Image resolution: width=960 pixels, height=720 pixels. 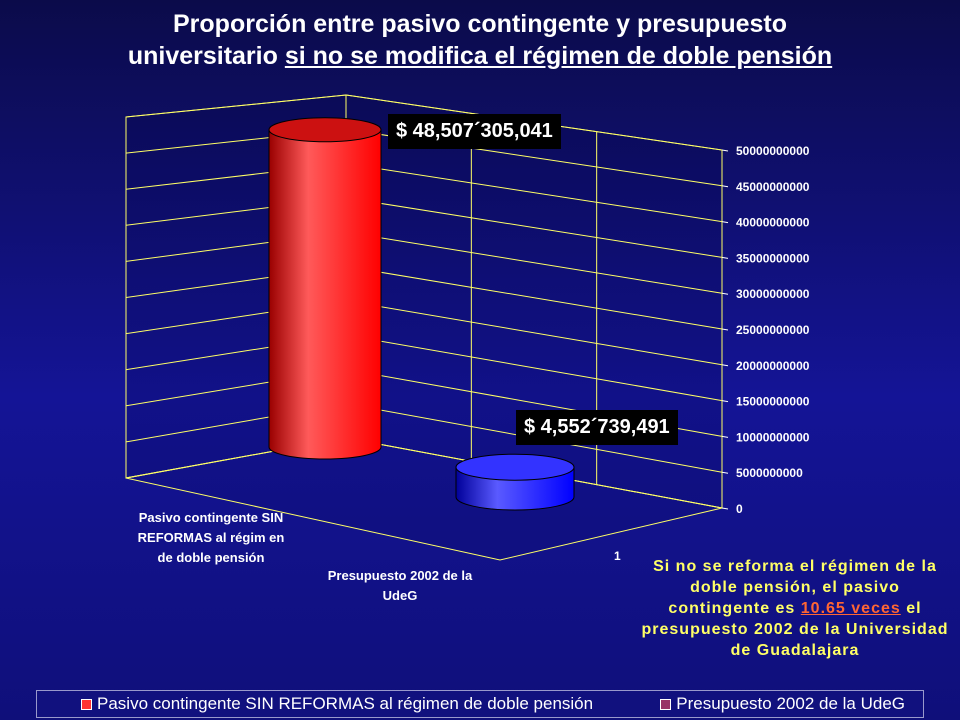 What do you see at coordinates (773, 151) in the screenshot?
I see `tick-label-10: 50000000000` at bounding box center [773, 151].